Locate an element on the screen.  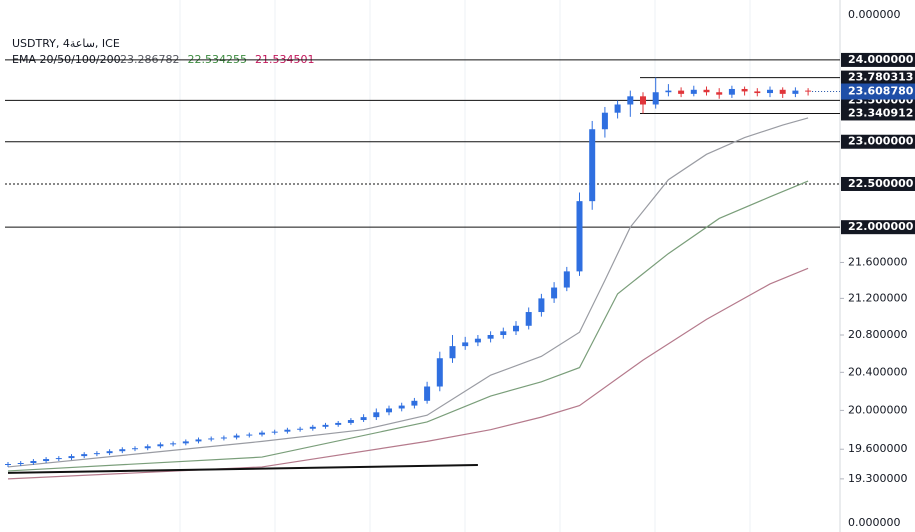
y-tick-label: 19.600000 is located at coordinates (878, 448).